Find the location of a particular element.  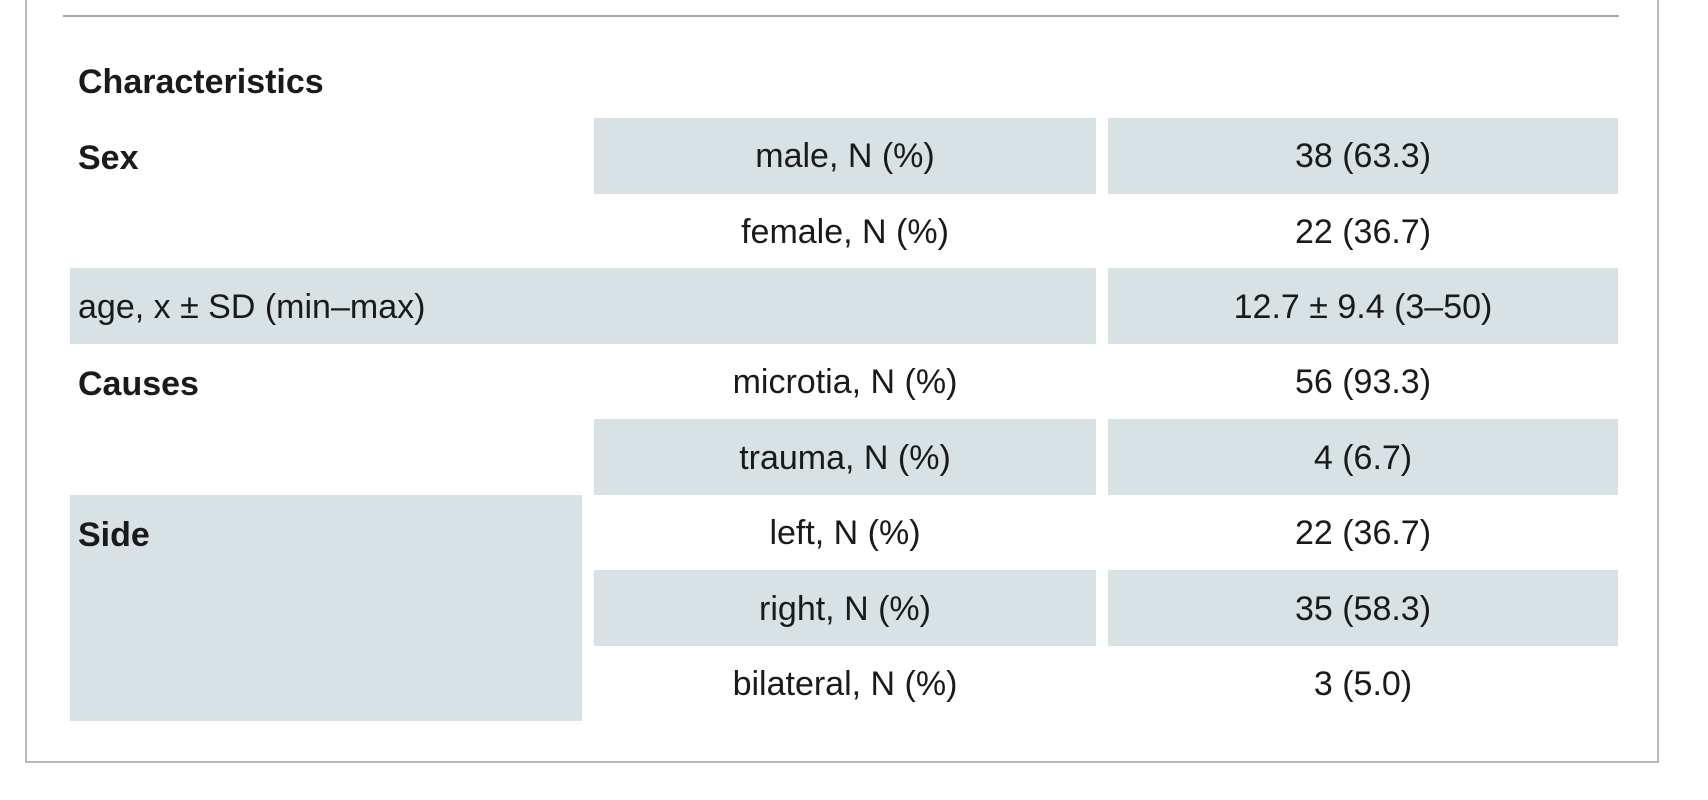

group-label-side: Side is located at coordinates (114, 535).